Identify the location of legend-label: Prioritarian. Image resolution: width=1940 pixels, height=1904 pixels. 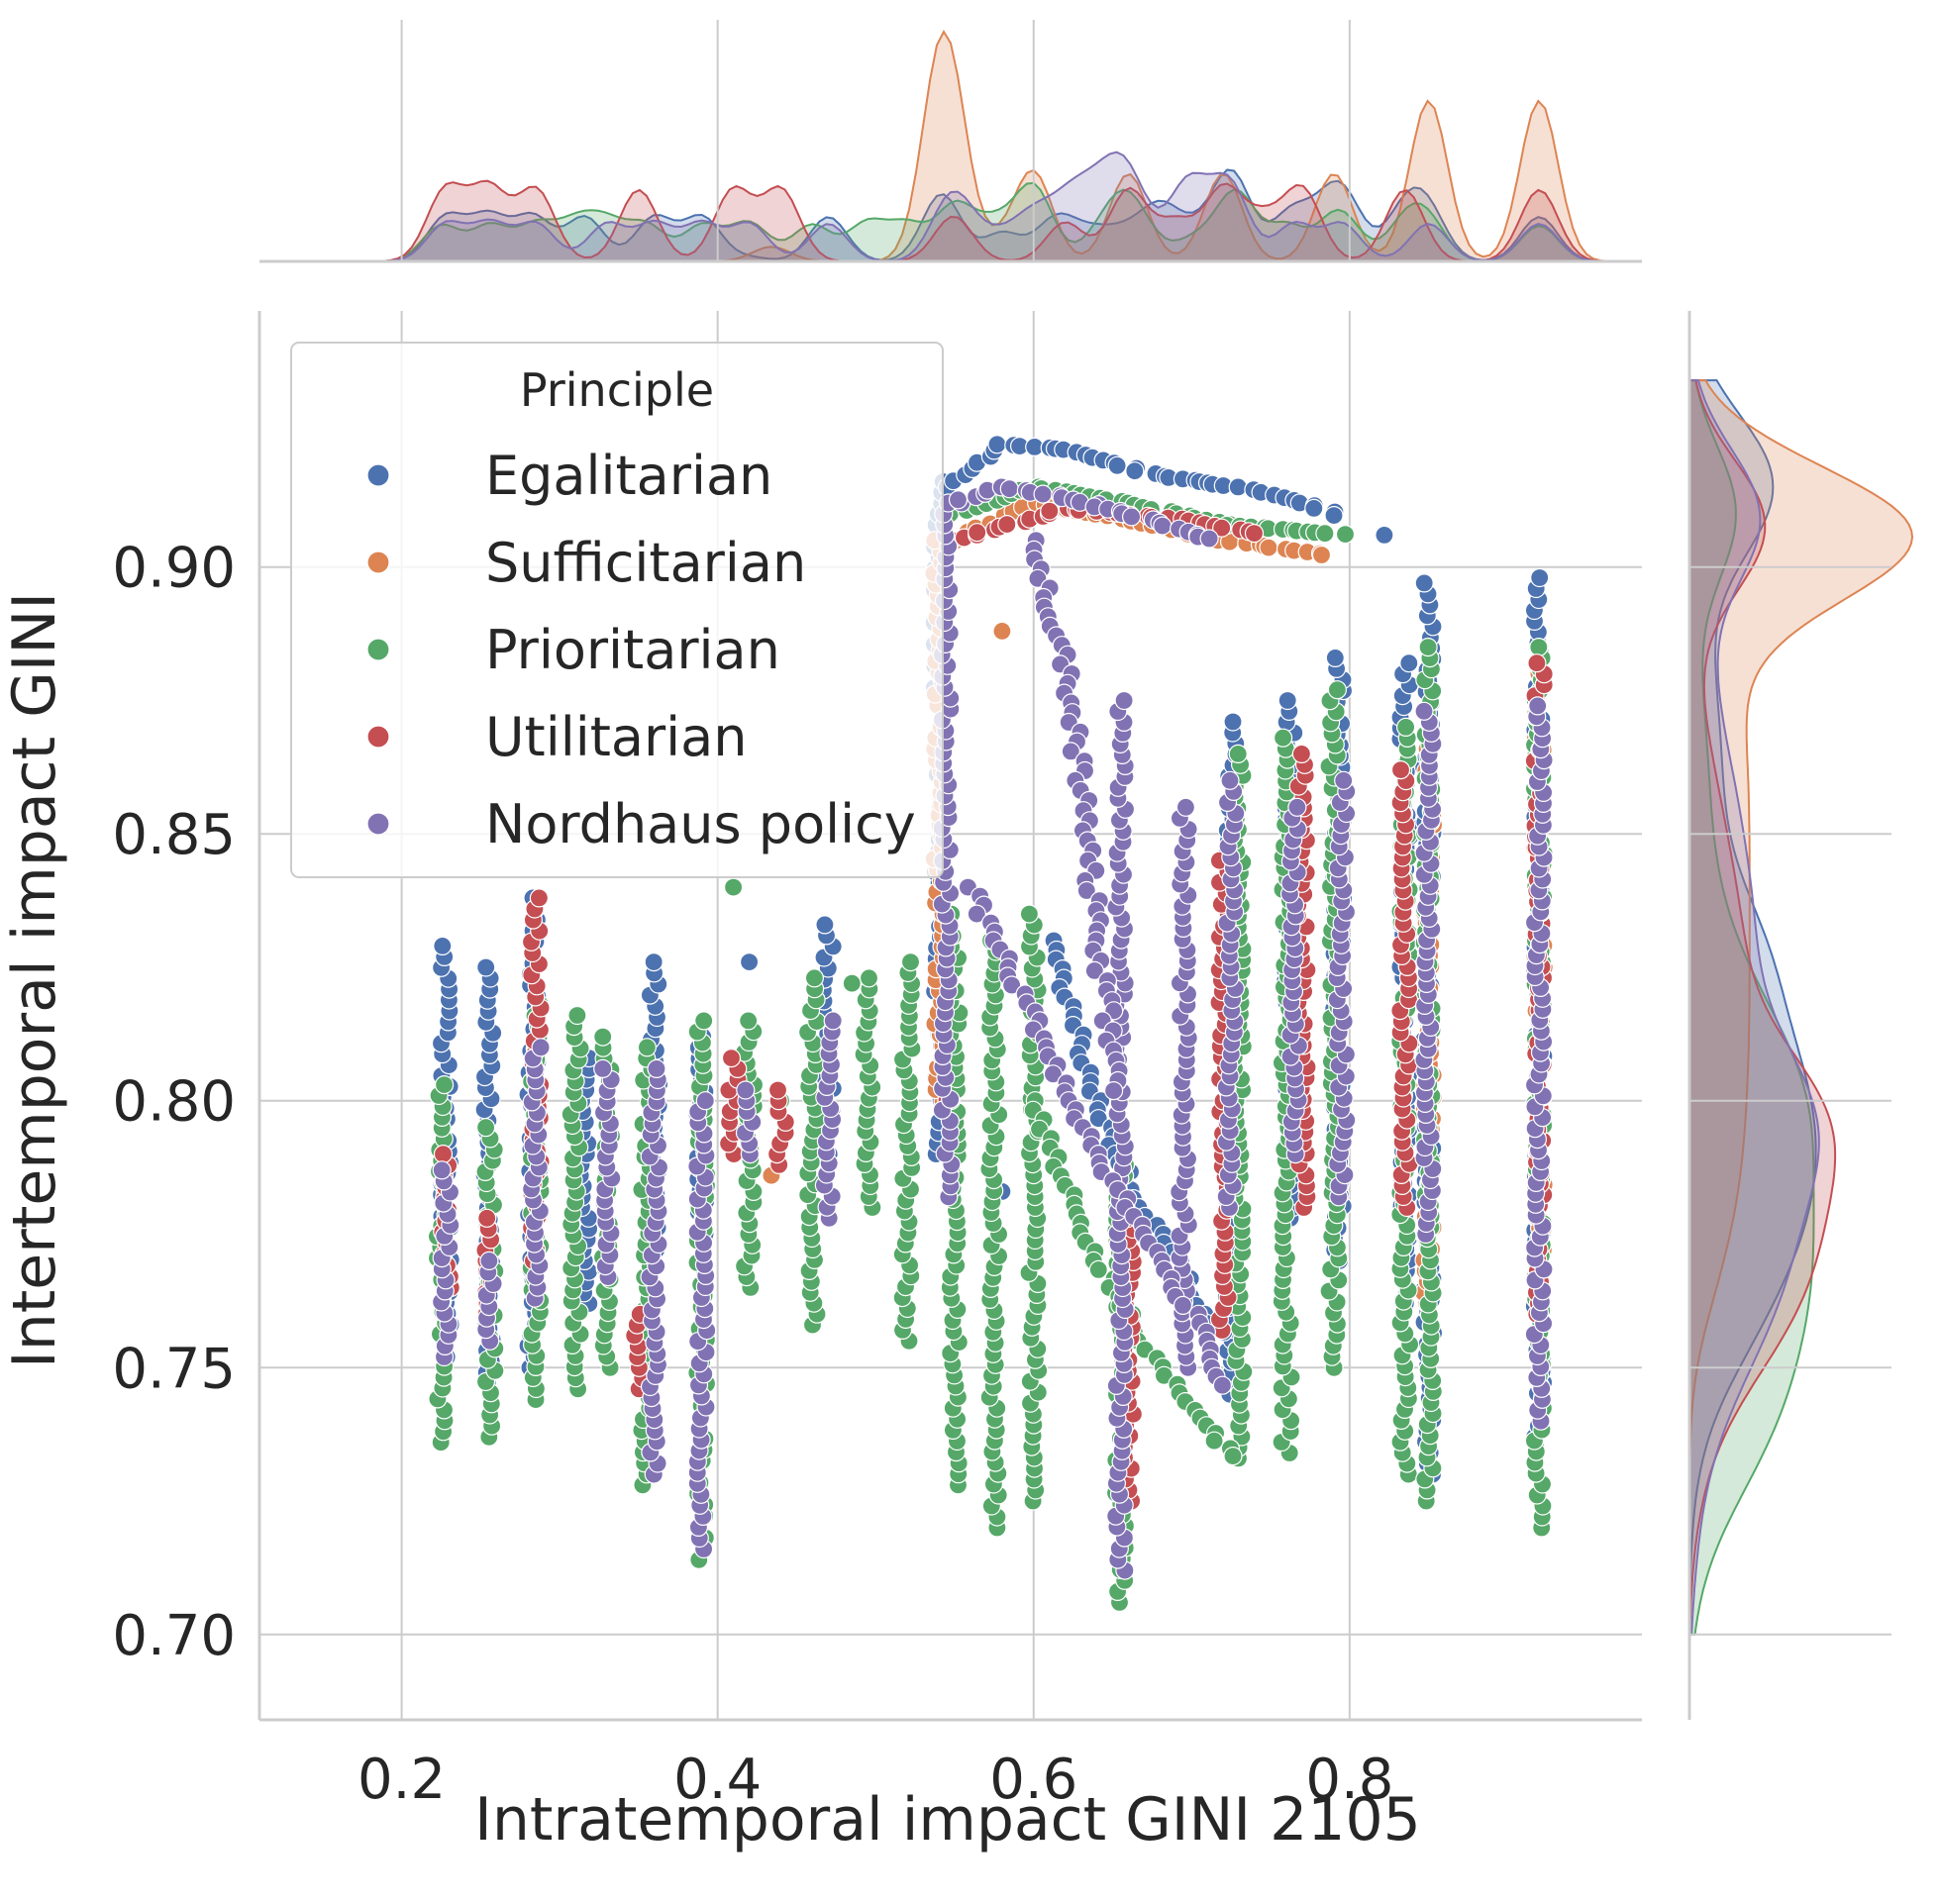
(632, 650).